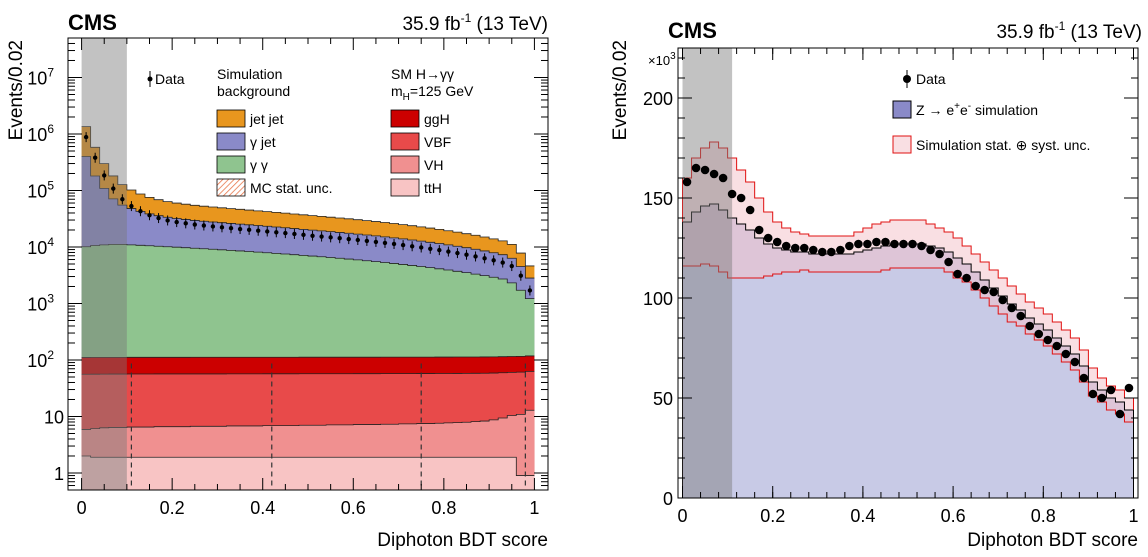 The width and height of the screenshot is (1148, 557). Describe the element at coordinates (50, 72) in the screenshot. I see `text-span: 7` at that location.